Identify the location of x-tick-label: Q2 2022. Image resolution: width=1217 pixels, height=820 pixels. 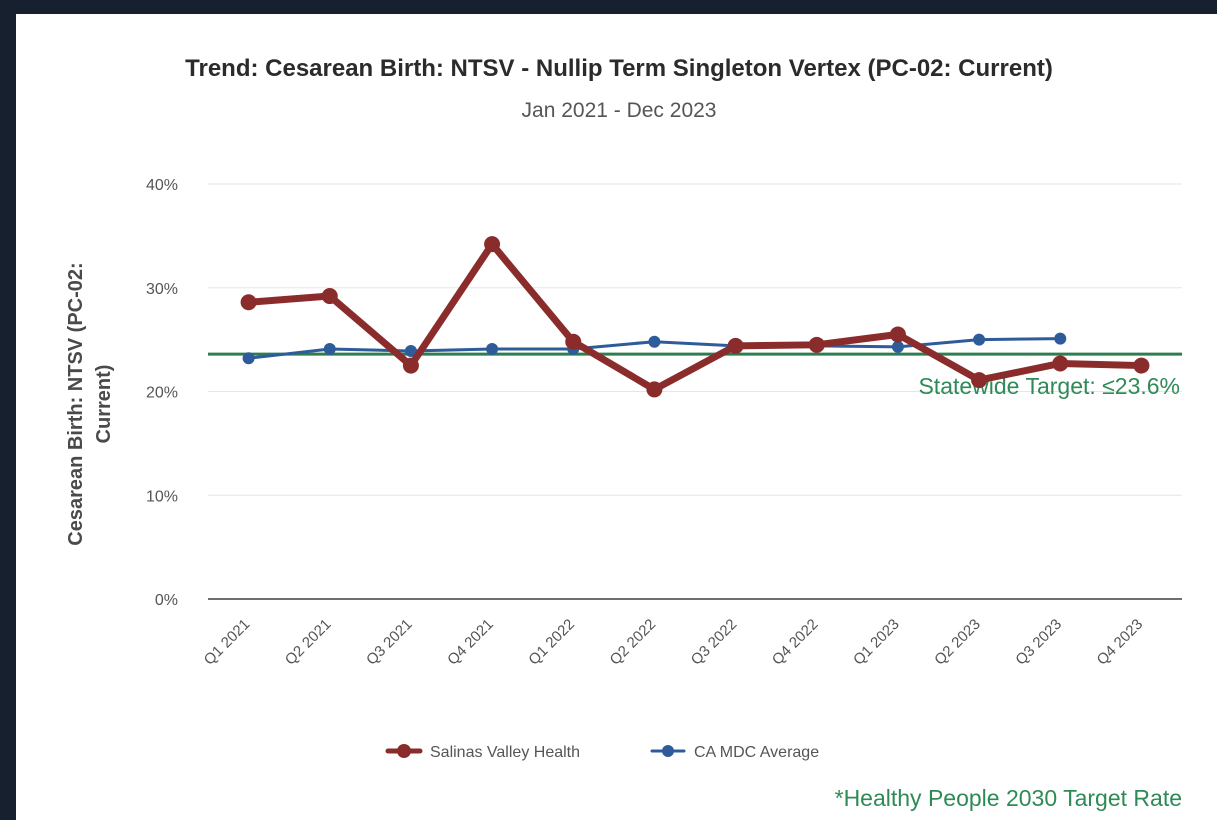
(633, 642).